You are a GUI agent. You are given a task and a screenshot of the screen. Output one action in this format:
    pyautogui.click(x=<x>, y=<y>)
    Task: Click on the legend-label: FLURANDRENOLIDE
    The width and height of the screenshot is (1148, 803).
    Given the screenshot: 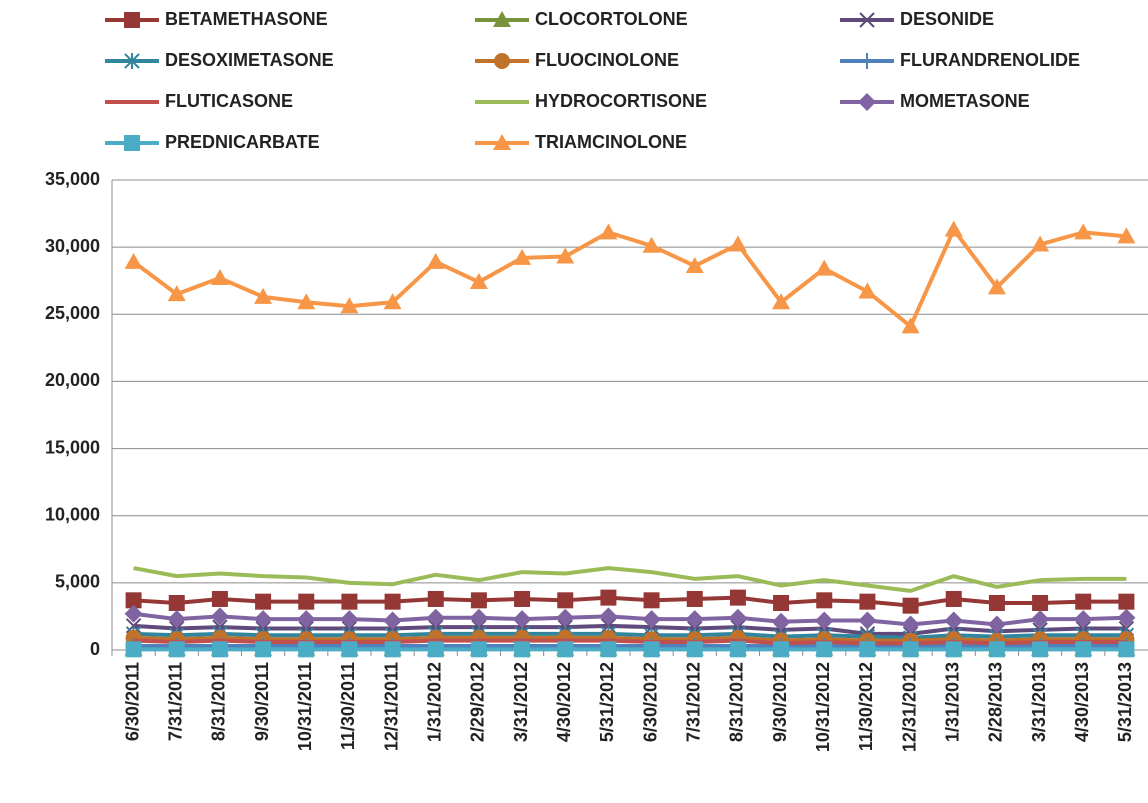 What is the action you would take?
    pyautogui.click(x=990, y=60)
    